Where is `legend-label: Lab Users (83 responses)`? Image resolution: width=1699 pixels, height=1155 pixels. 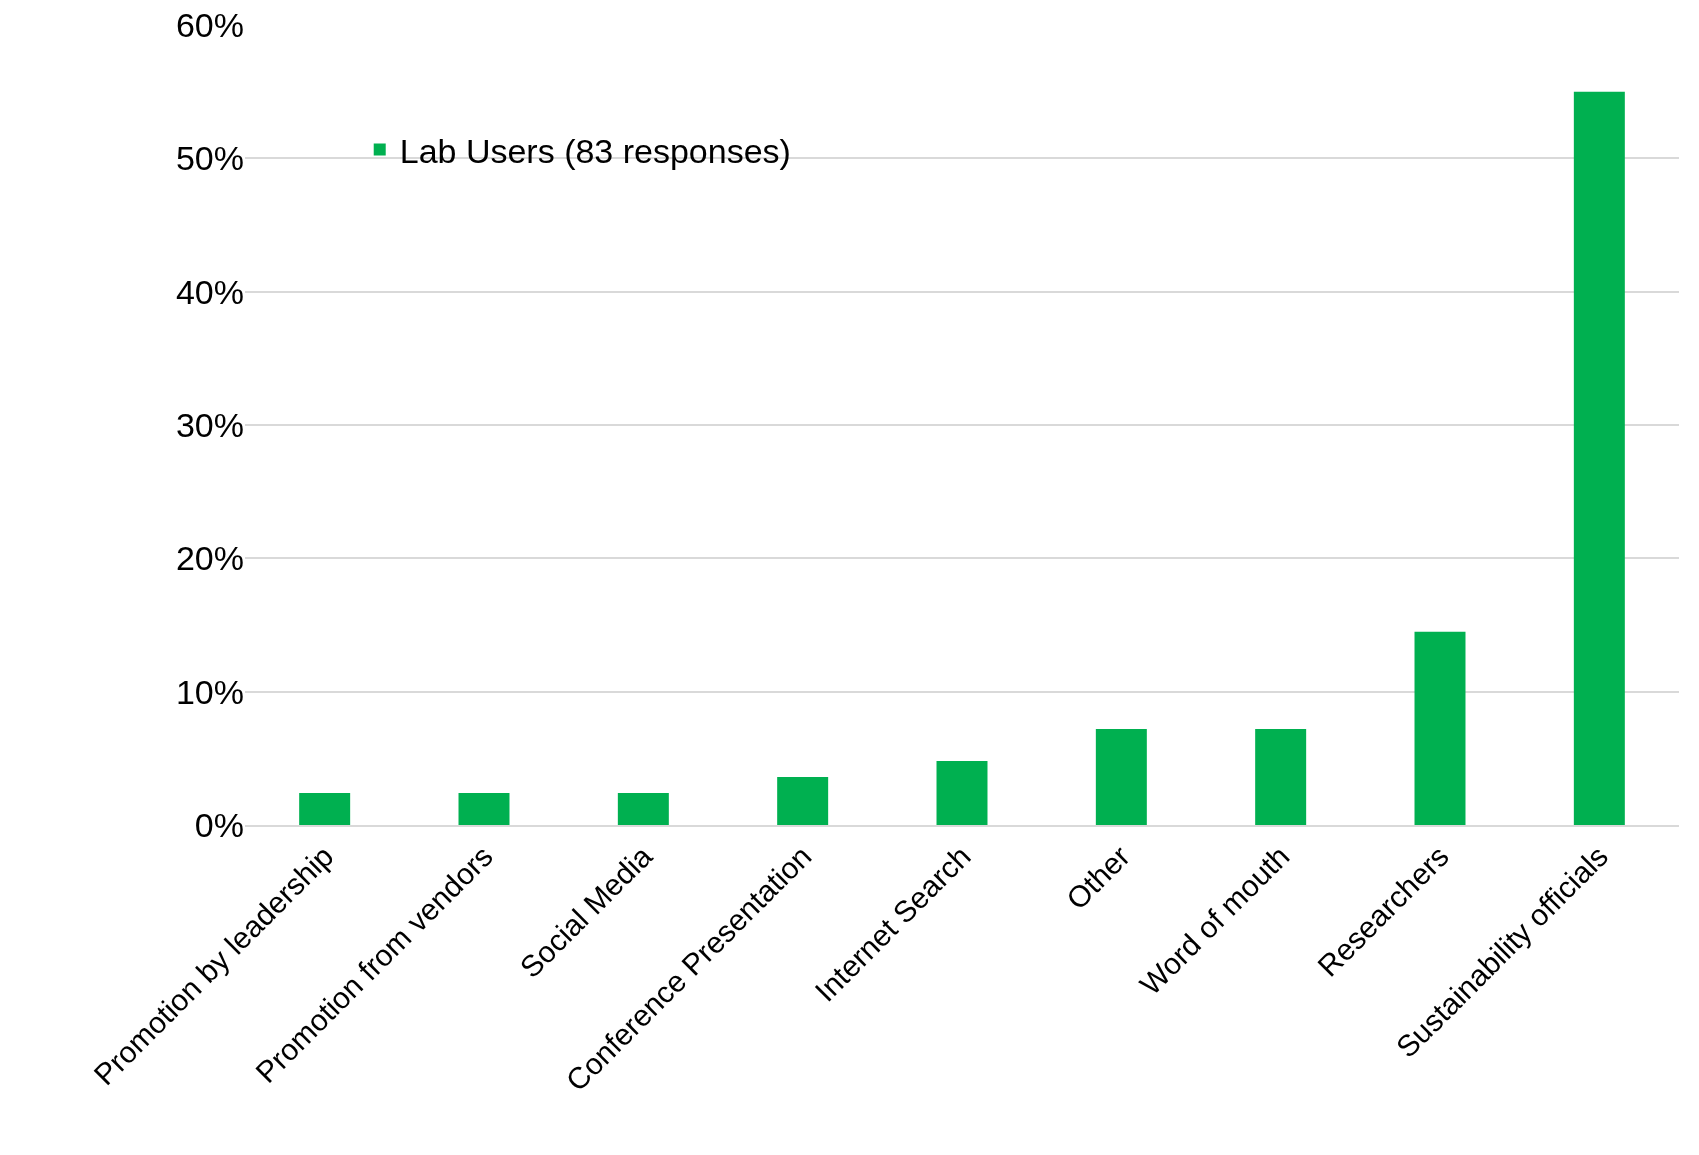 legend-label: Lab Users (83 responses) is located at coordinates (595, 150).